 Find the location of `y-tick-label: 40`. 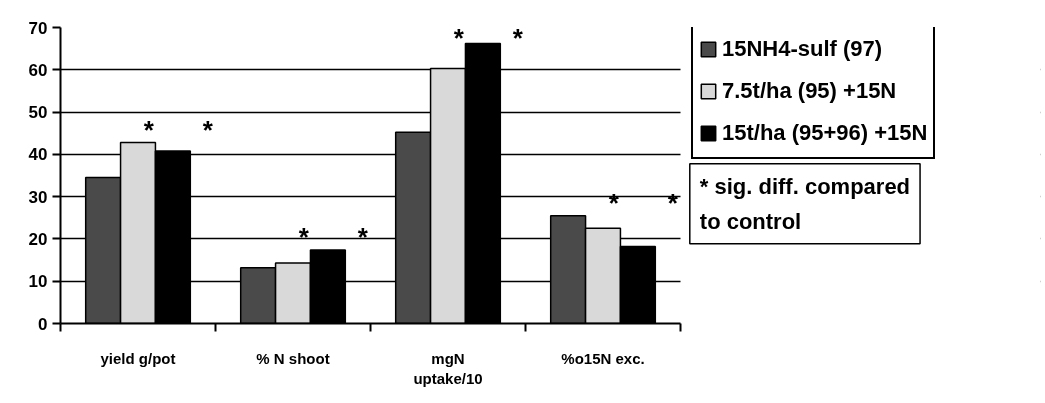

y-tick-label: 40 is located at coordinates (38, 155).